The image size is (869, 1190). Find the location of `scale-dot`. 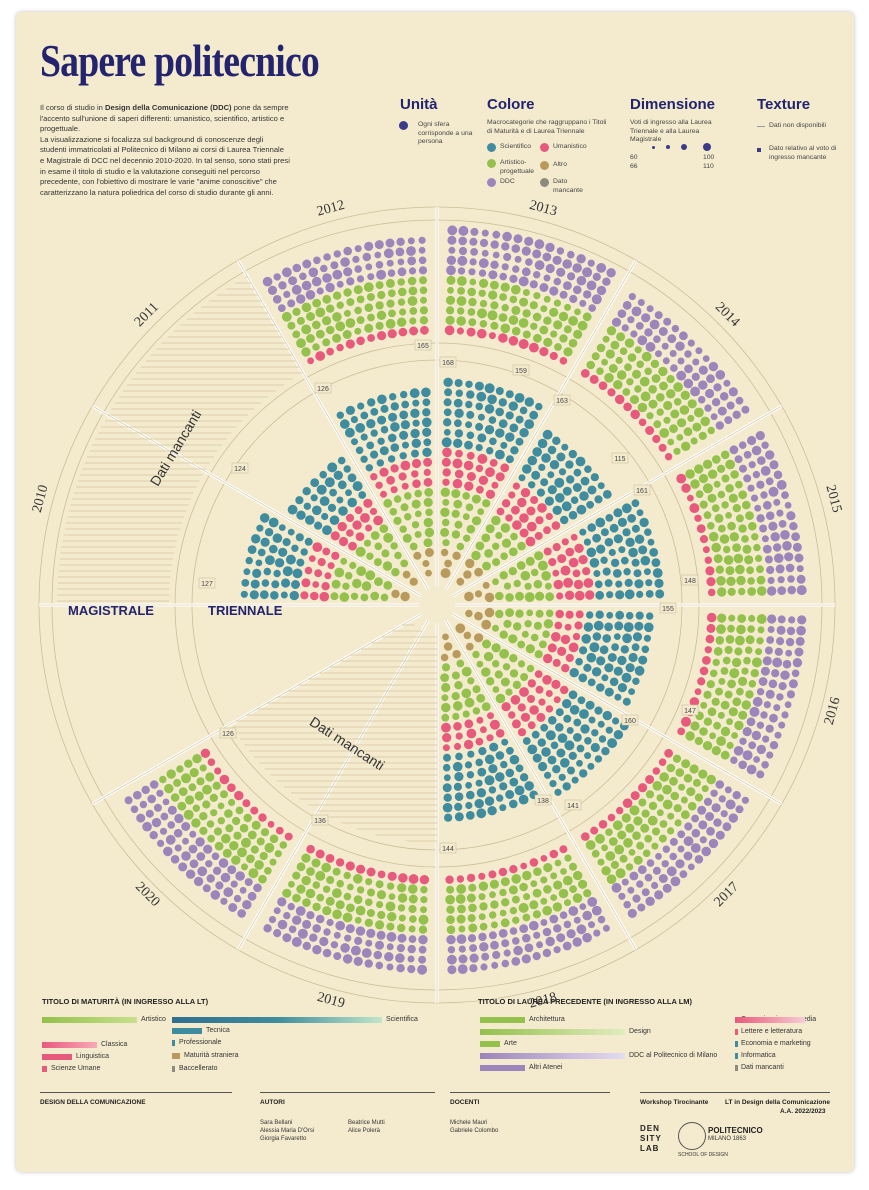

scale-dot is located at coordinates (707, 147).